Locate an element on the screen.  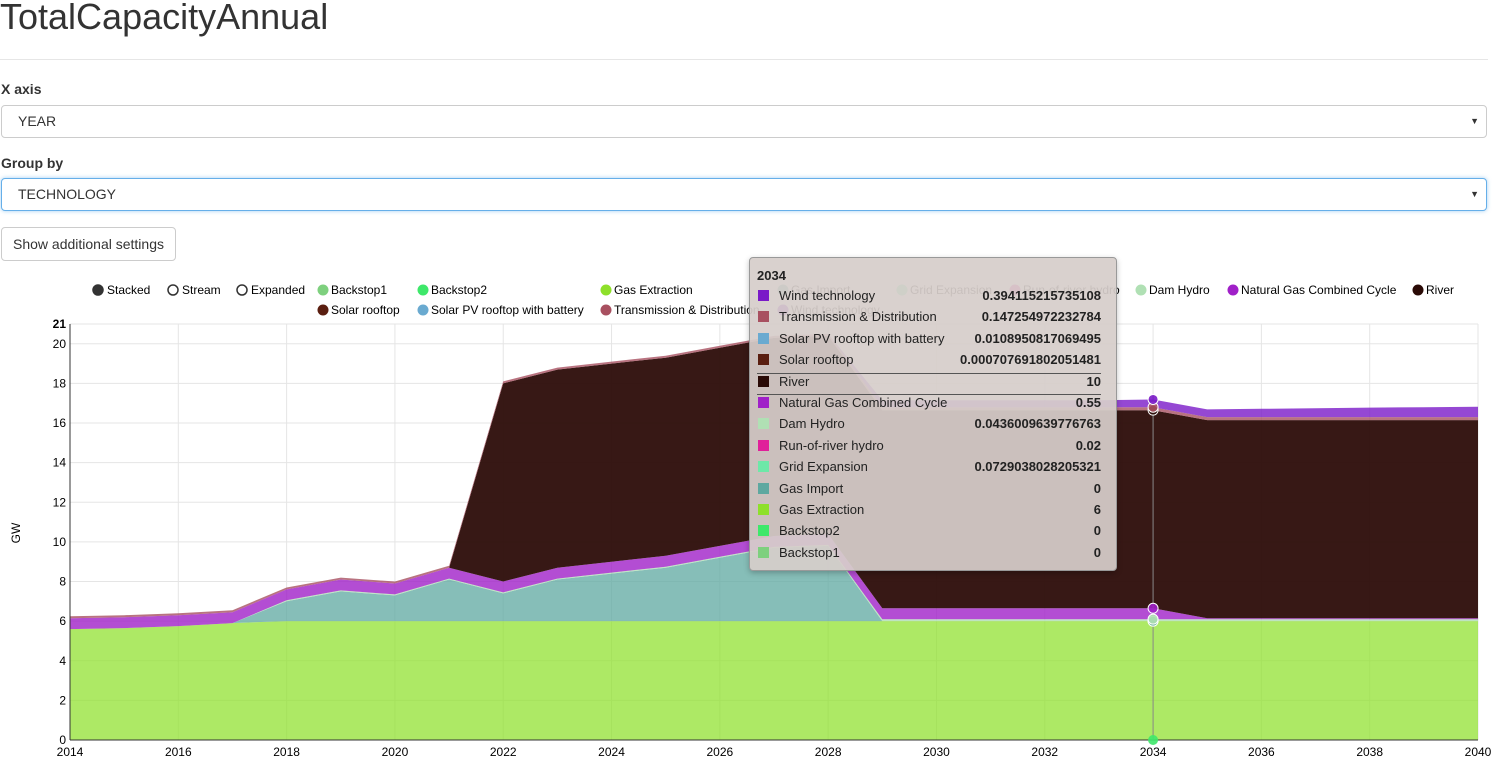
legend-item-dam-hydro: Dam Hydro is located at coordinates (1173, 290).